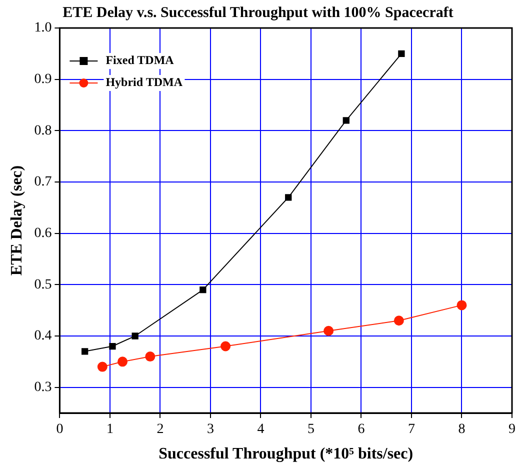 Image resolution: width=526 pixels, height=468 pixels. What do you see at coordinates (310, 430) in the screenshot?
I see `x-tick-label: 5` at bounding box center [310, 430].